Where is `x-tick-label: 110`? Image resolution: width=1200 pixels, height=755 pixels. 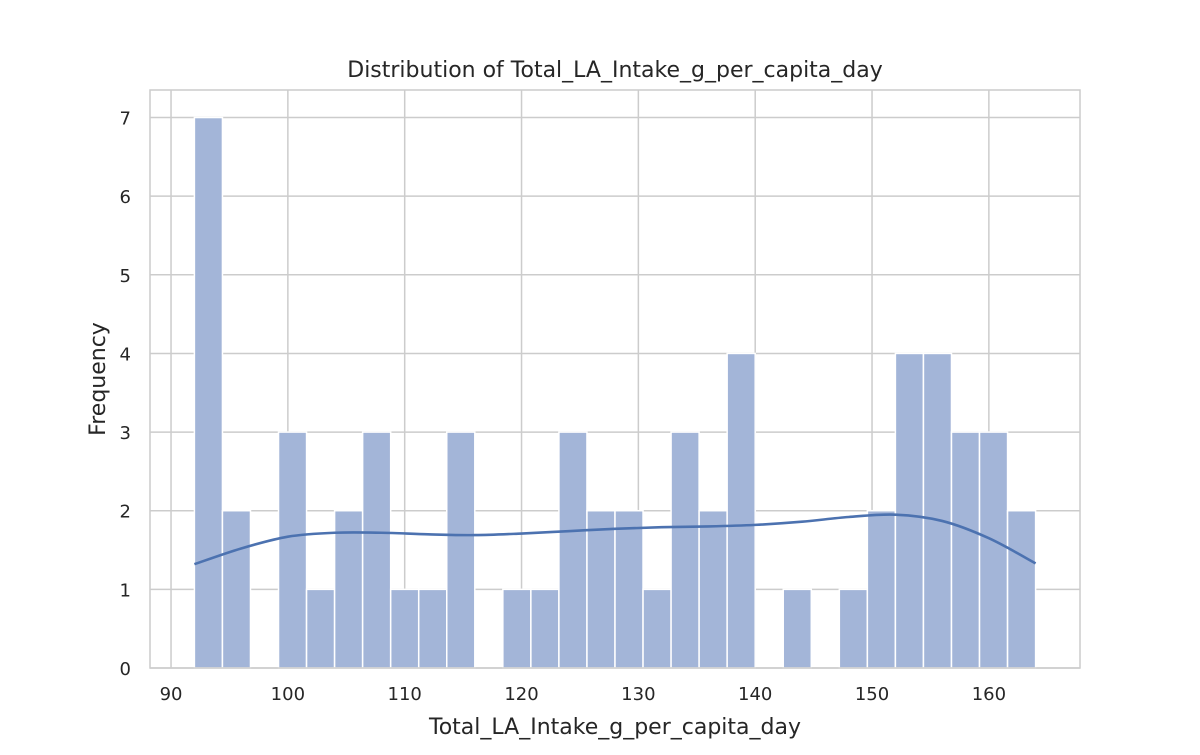 x-tick-label: 110 is located at coordinates (405, 694).